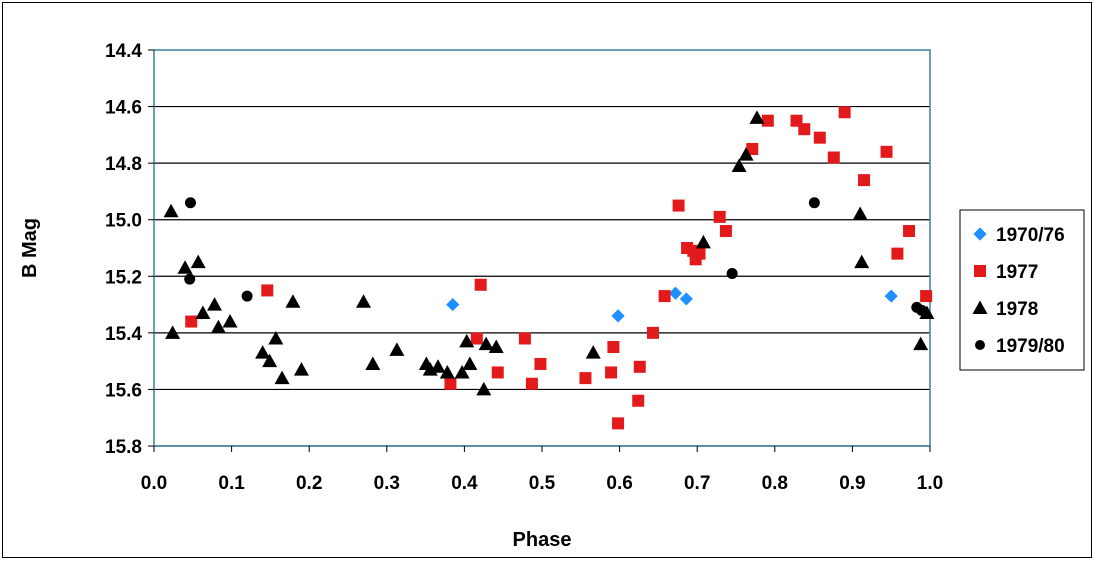  I want to click on y-tick-label: 15.0, so click(123, 221).